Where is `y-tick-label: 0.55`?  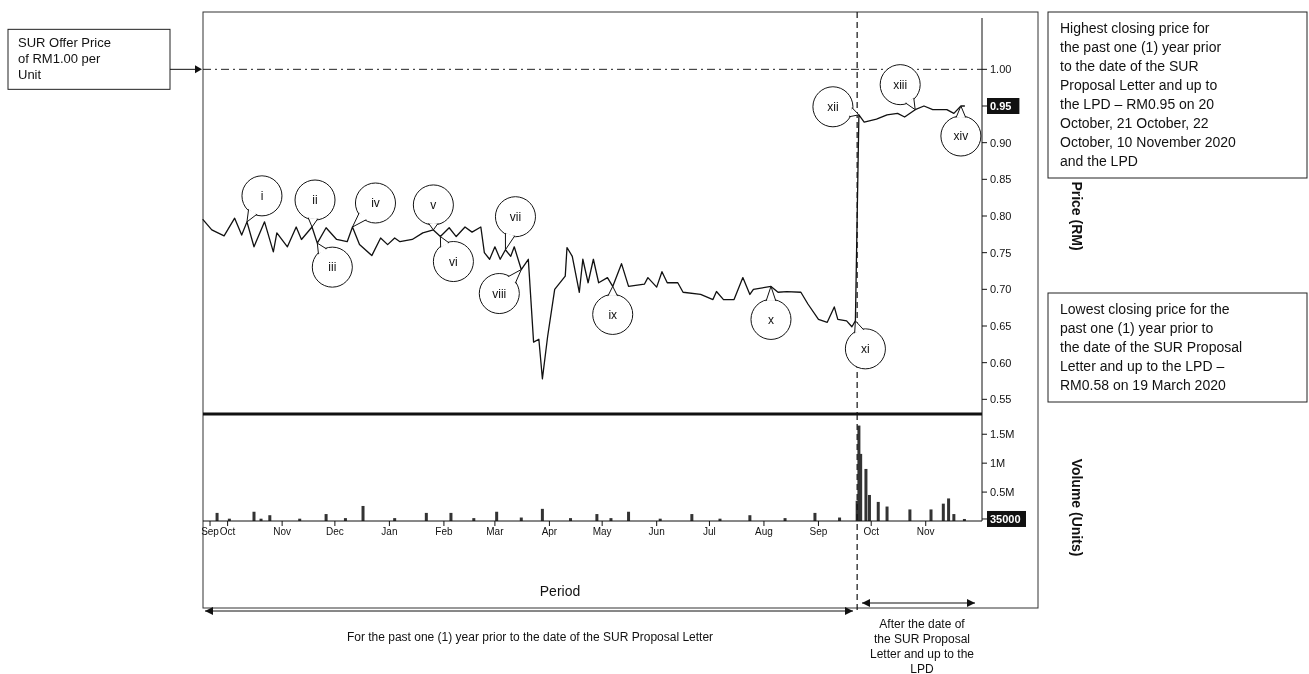
y-tick-label: 0.55 is located at coordinates (1001, 399).